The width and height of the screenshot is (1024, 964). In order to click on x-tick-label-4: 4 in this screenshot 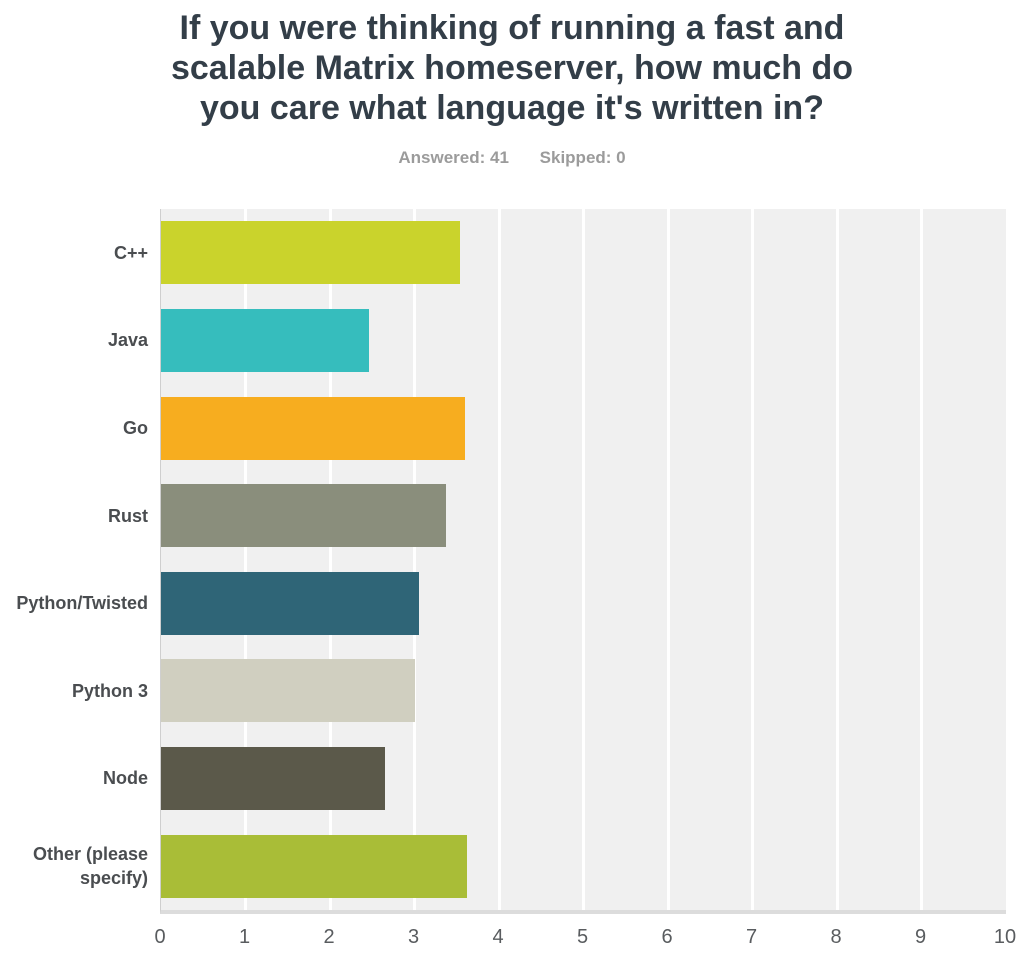, I will do `click(498, 937)`.